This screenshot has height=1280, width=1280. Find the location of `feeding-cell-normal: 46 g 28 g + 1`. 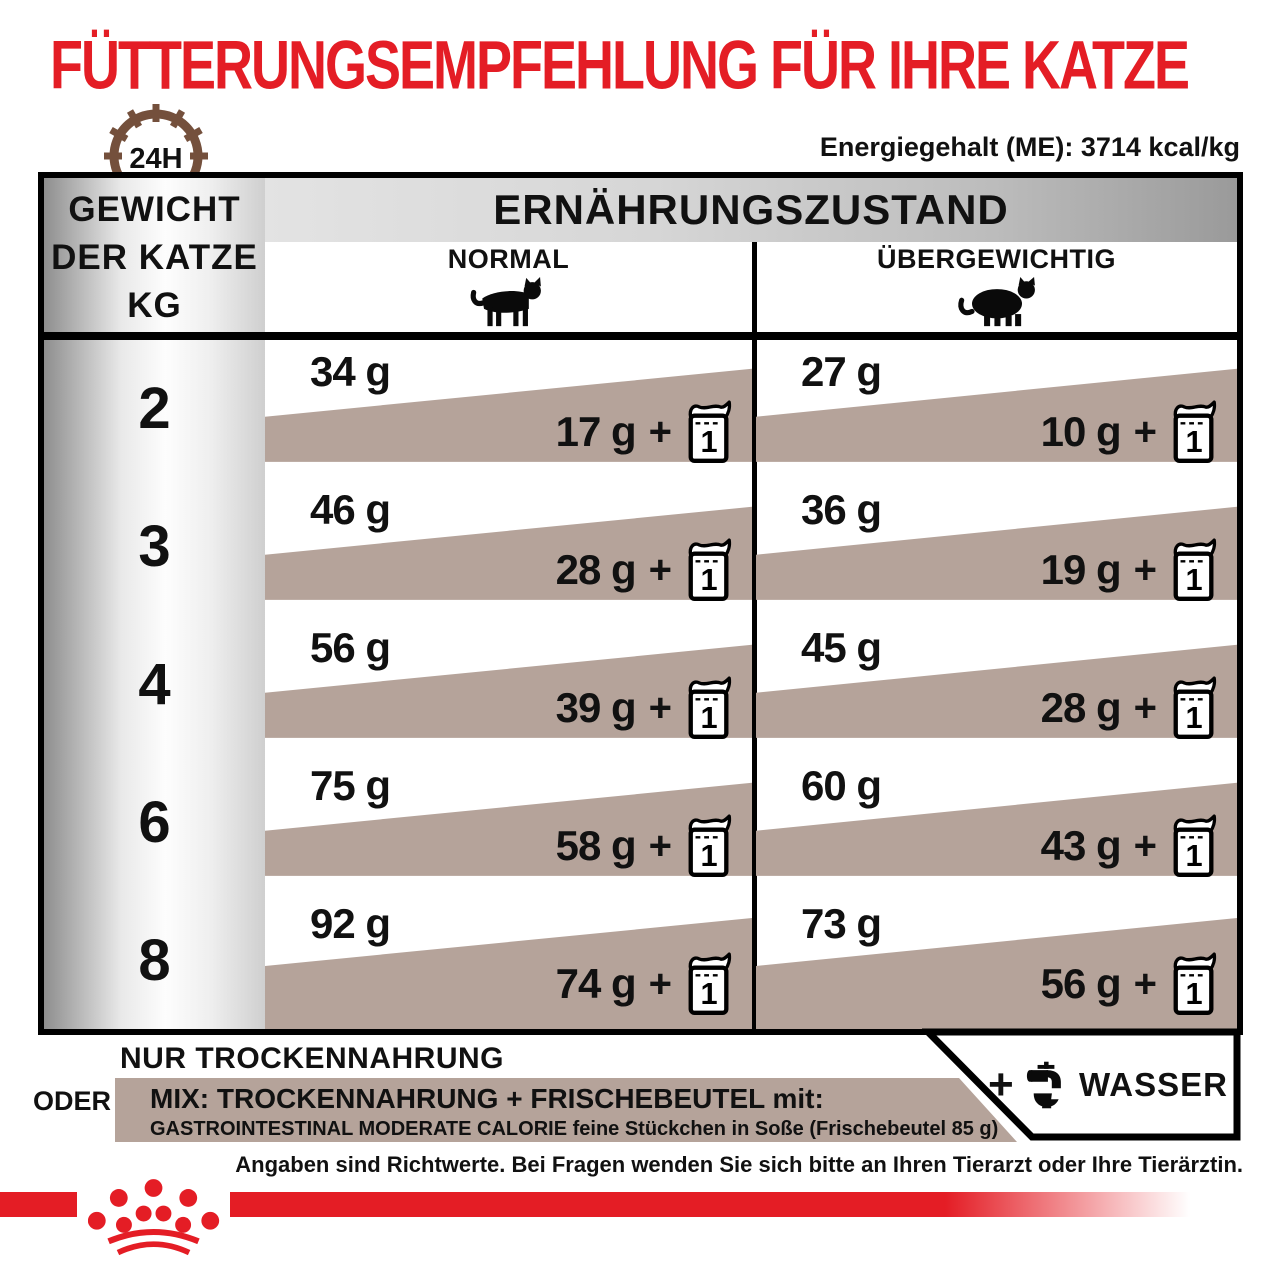

feeding-cell-normal: 46 g 28 g + 1 is located at coordinates (508, 546).